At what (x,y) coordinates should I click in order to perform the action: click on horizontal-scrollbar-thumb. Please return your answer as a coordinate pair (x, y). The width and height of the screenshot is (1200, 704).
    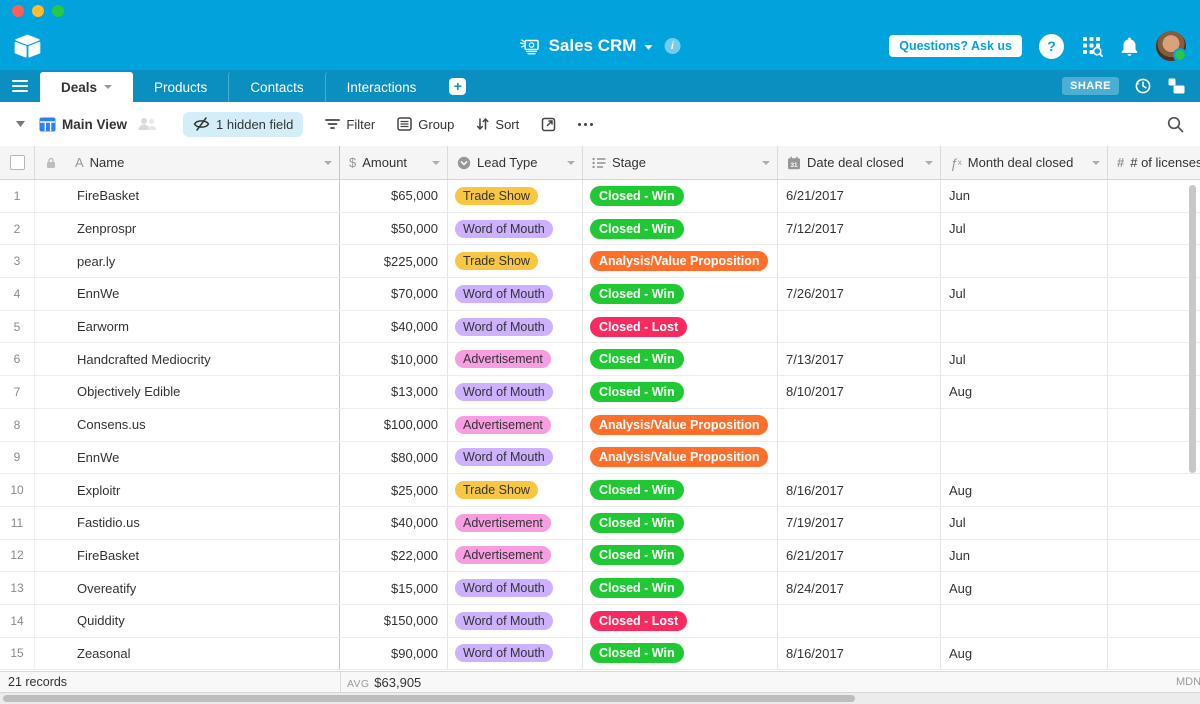
    Looking at the image, I should click on (429, 698).